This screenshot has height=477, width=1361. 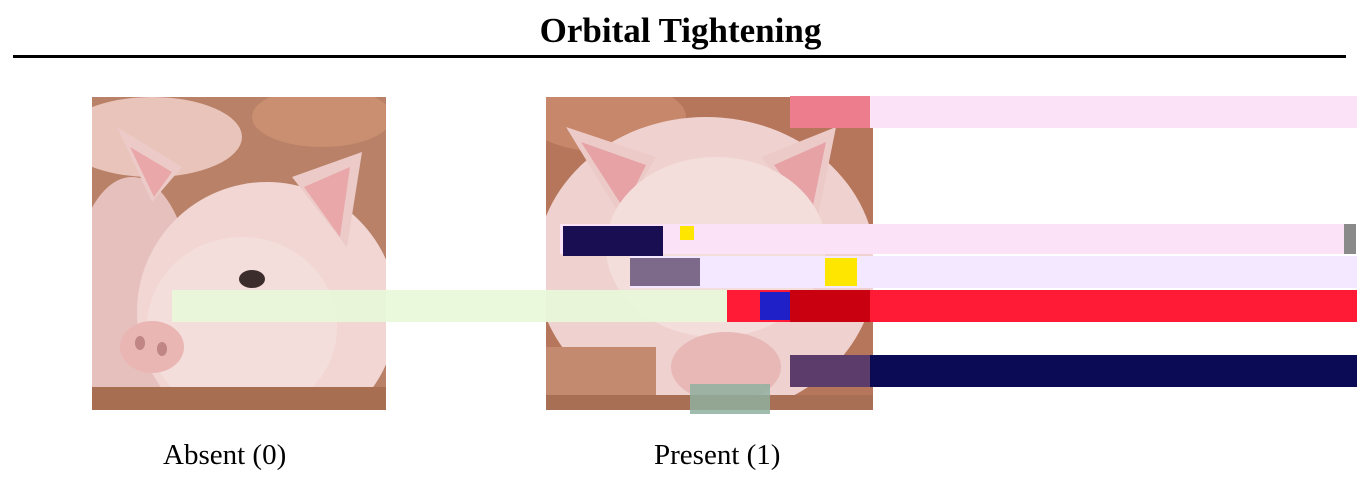 I want to click on glitch-block-purple-lav, so click(x=665, y=272).